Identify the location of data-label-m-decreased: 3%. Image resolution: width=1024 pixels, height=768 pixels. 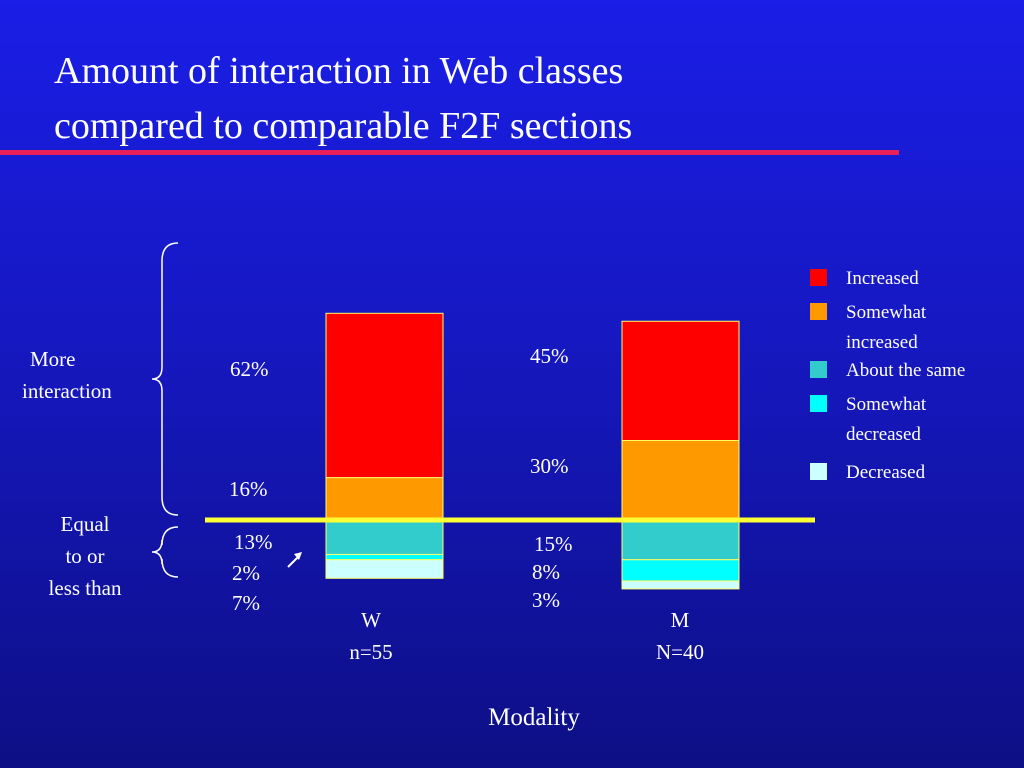
(546, 600).